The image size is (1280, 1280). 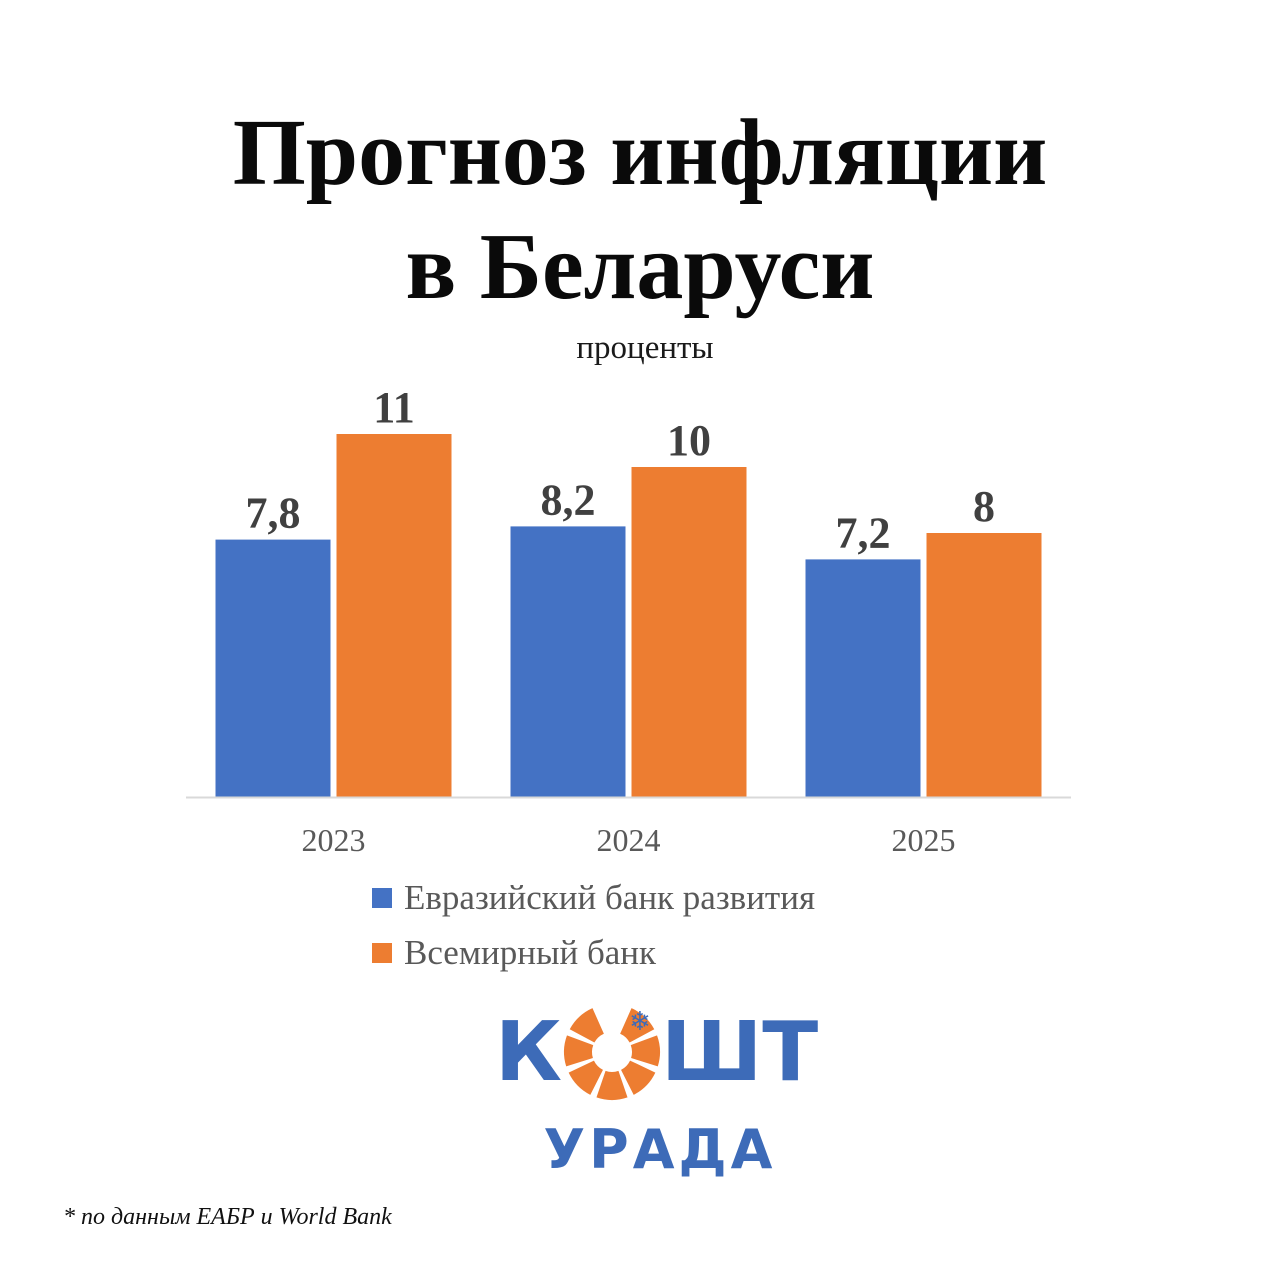 What do you see at coordinates (640, 1022) in the screenshot?
I see `snowflake-icon: ❄` at bounding box center [640, 1022].